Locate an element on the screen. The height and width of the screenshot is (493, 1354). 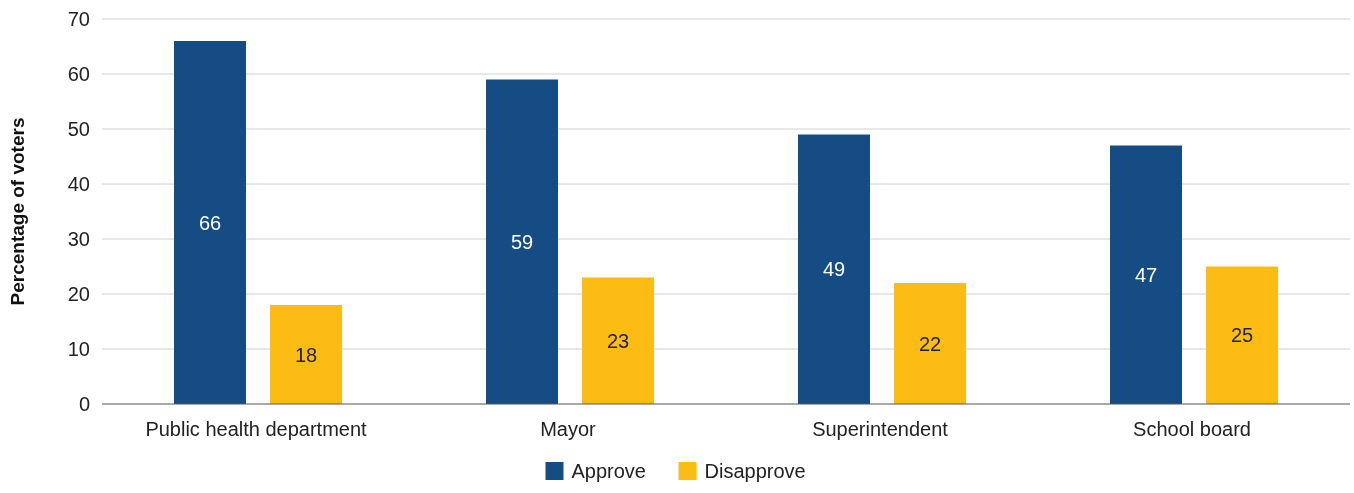
data-label: 59 is located at coordinates (522, 241).